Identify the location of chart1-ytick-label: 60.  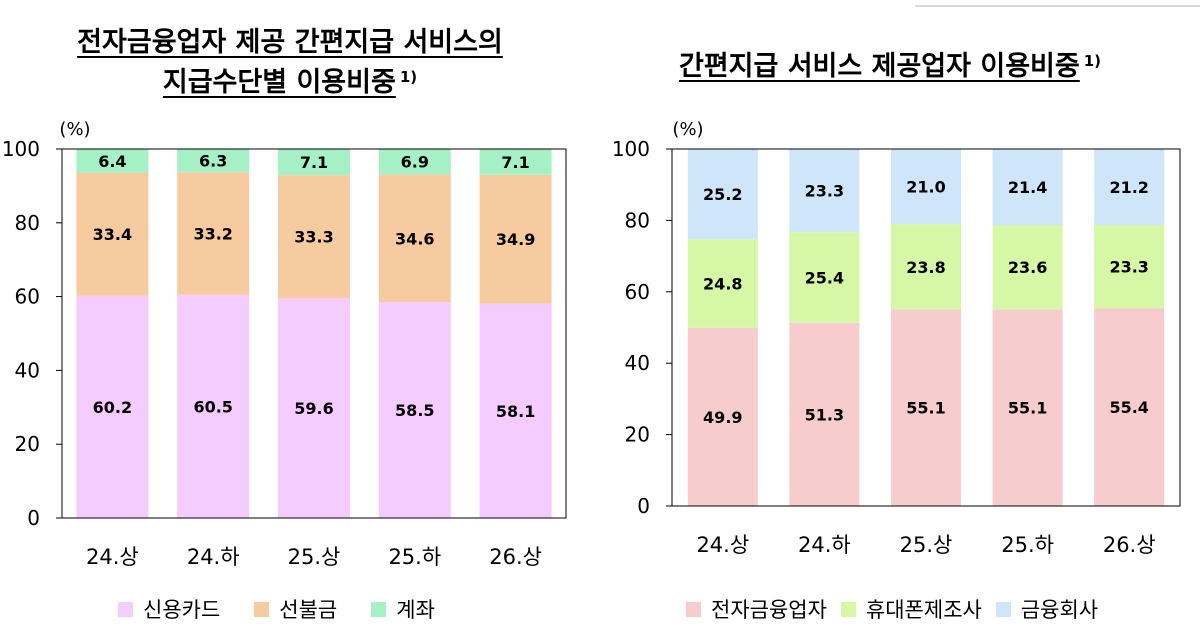
(637, 292).